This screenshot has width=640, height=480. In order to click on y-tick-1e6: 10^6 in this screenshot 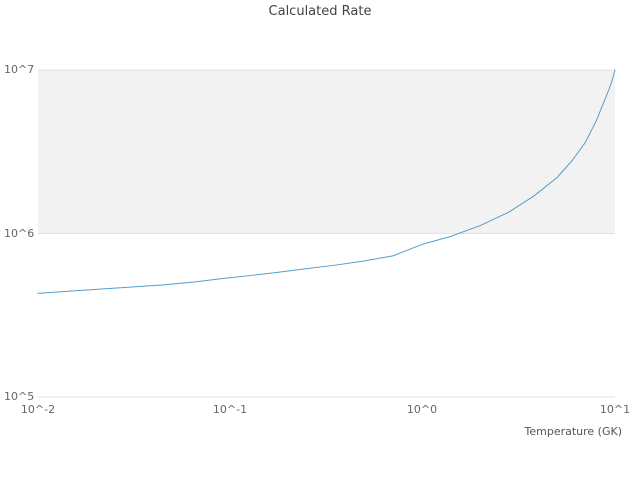, I will do `click(19, 233)`.